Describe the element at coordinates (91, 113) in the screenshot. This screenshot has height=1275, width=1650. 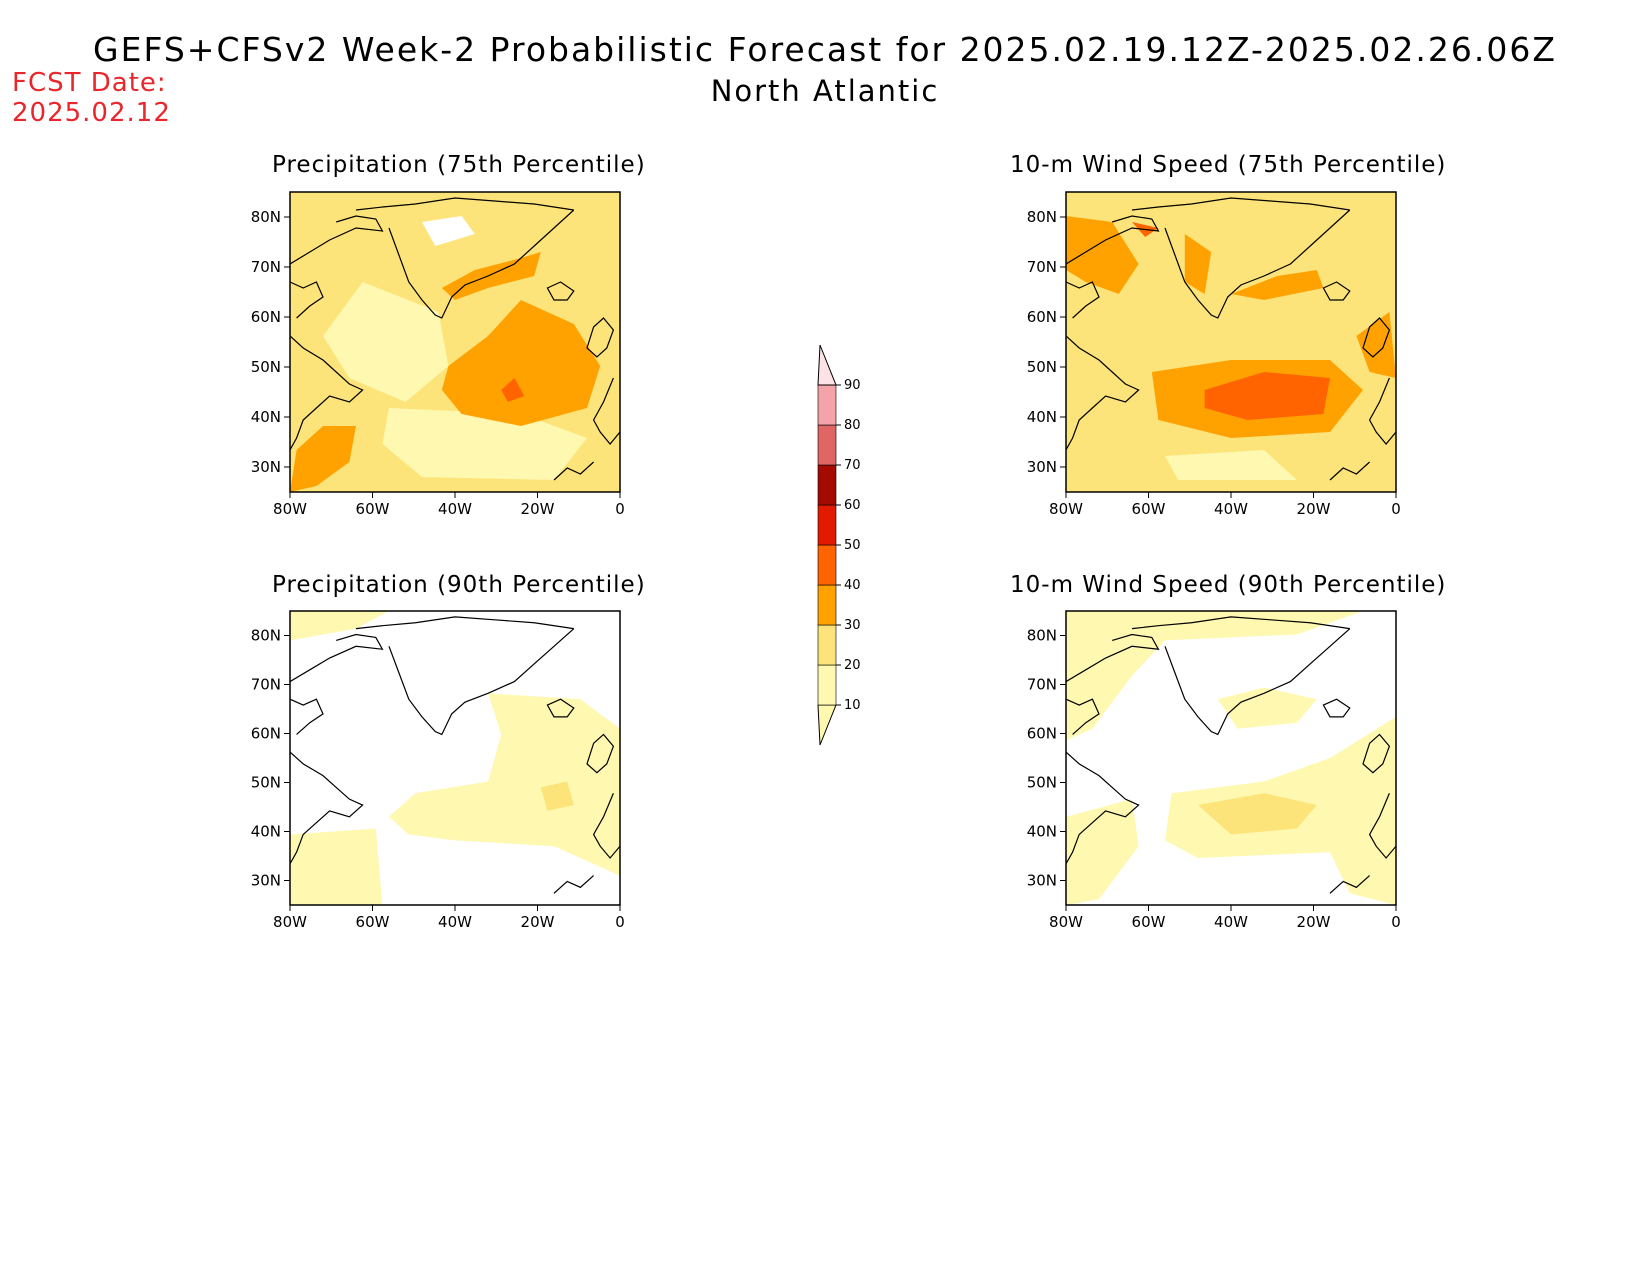
I see `forecast-date-value: 2025.02.12` at that location.